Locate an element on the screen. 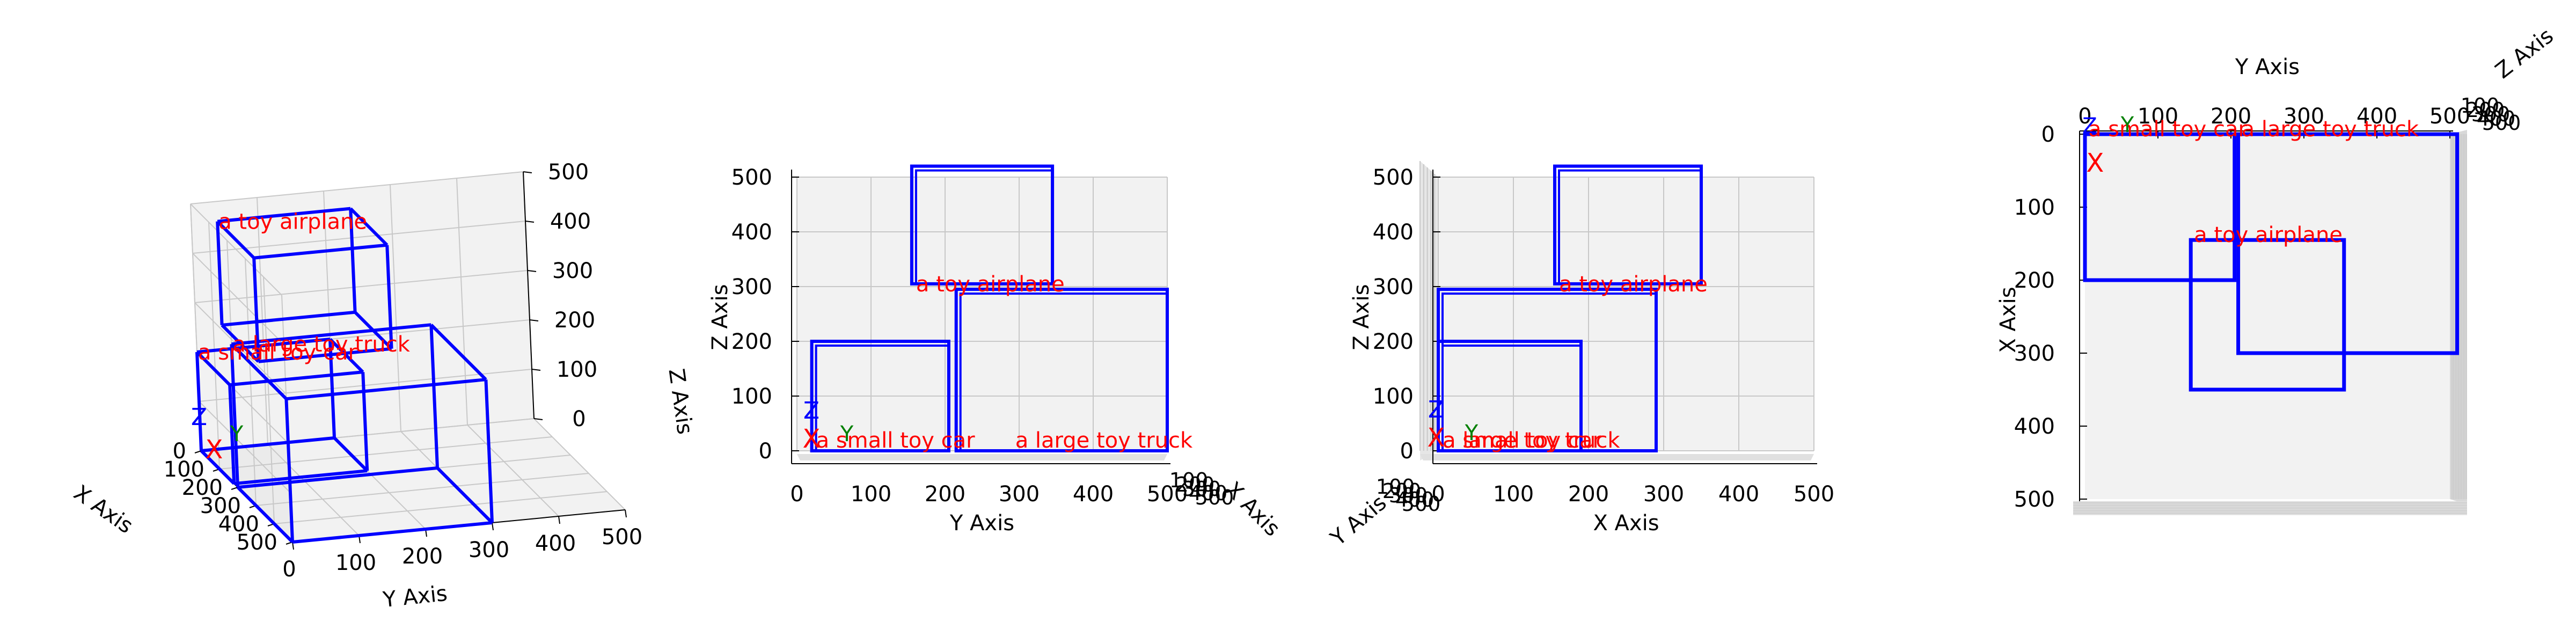 The width and height of the screenshot is (2576, 644). z-tick-label: 400 is located at coordinates (570, 221).